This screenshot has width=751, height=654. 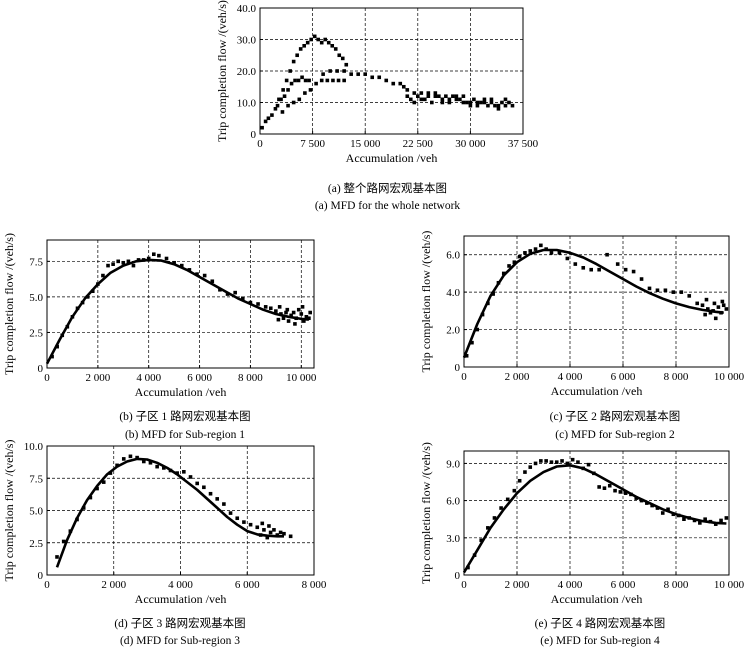 What do you see at coordinates (387, 189) in the screenshot?
I see `caption-a-zh: (a) 整个路网宏观基本图` at bounding box center [387, 189].